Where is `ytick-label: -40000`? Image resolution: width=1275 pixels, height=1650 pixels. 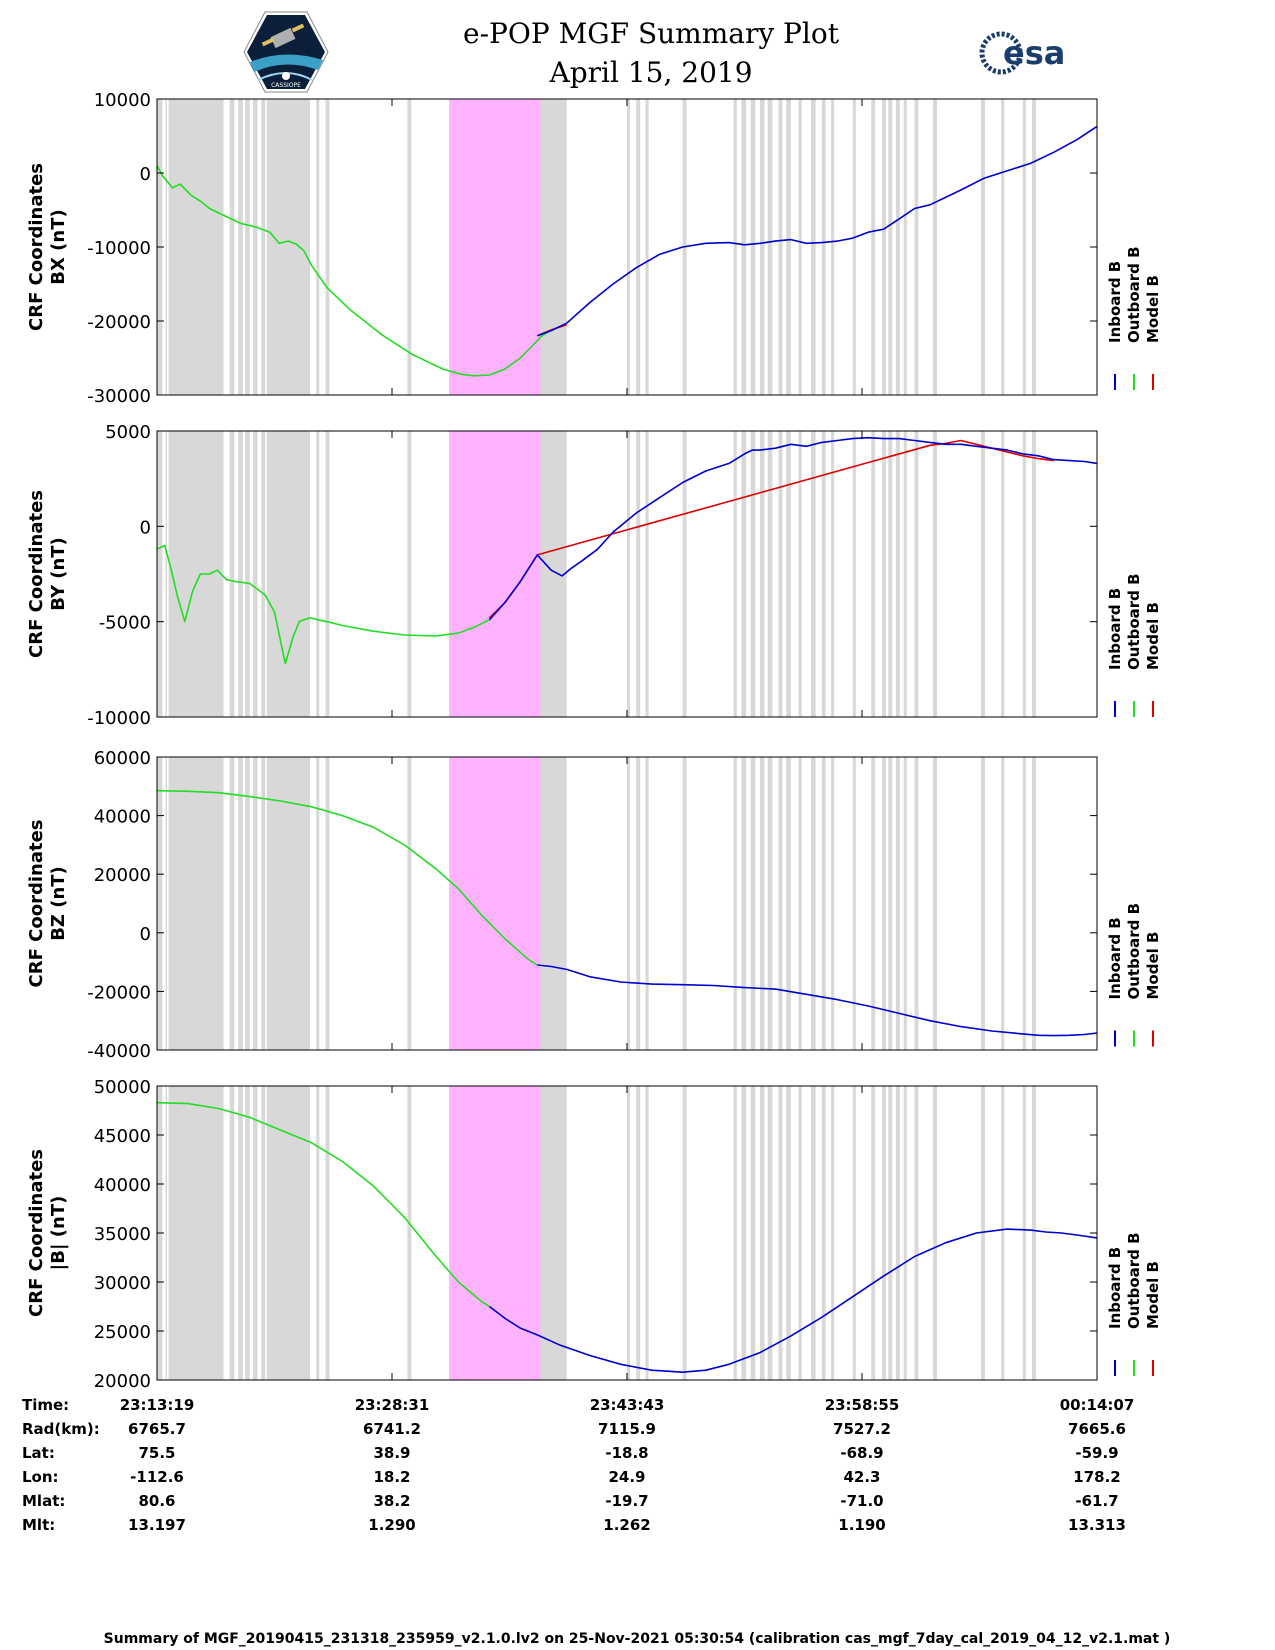
ytick-label: -40000 is located at coordinates (119, 1051).